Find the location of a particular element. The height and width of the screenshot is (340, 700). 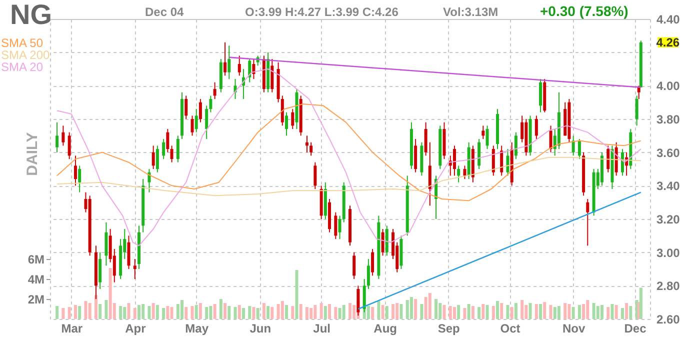

text: SMA 20 is located at coordinates (22, 67).